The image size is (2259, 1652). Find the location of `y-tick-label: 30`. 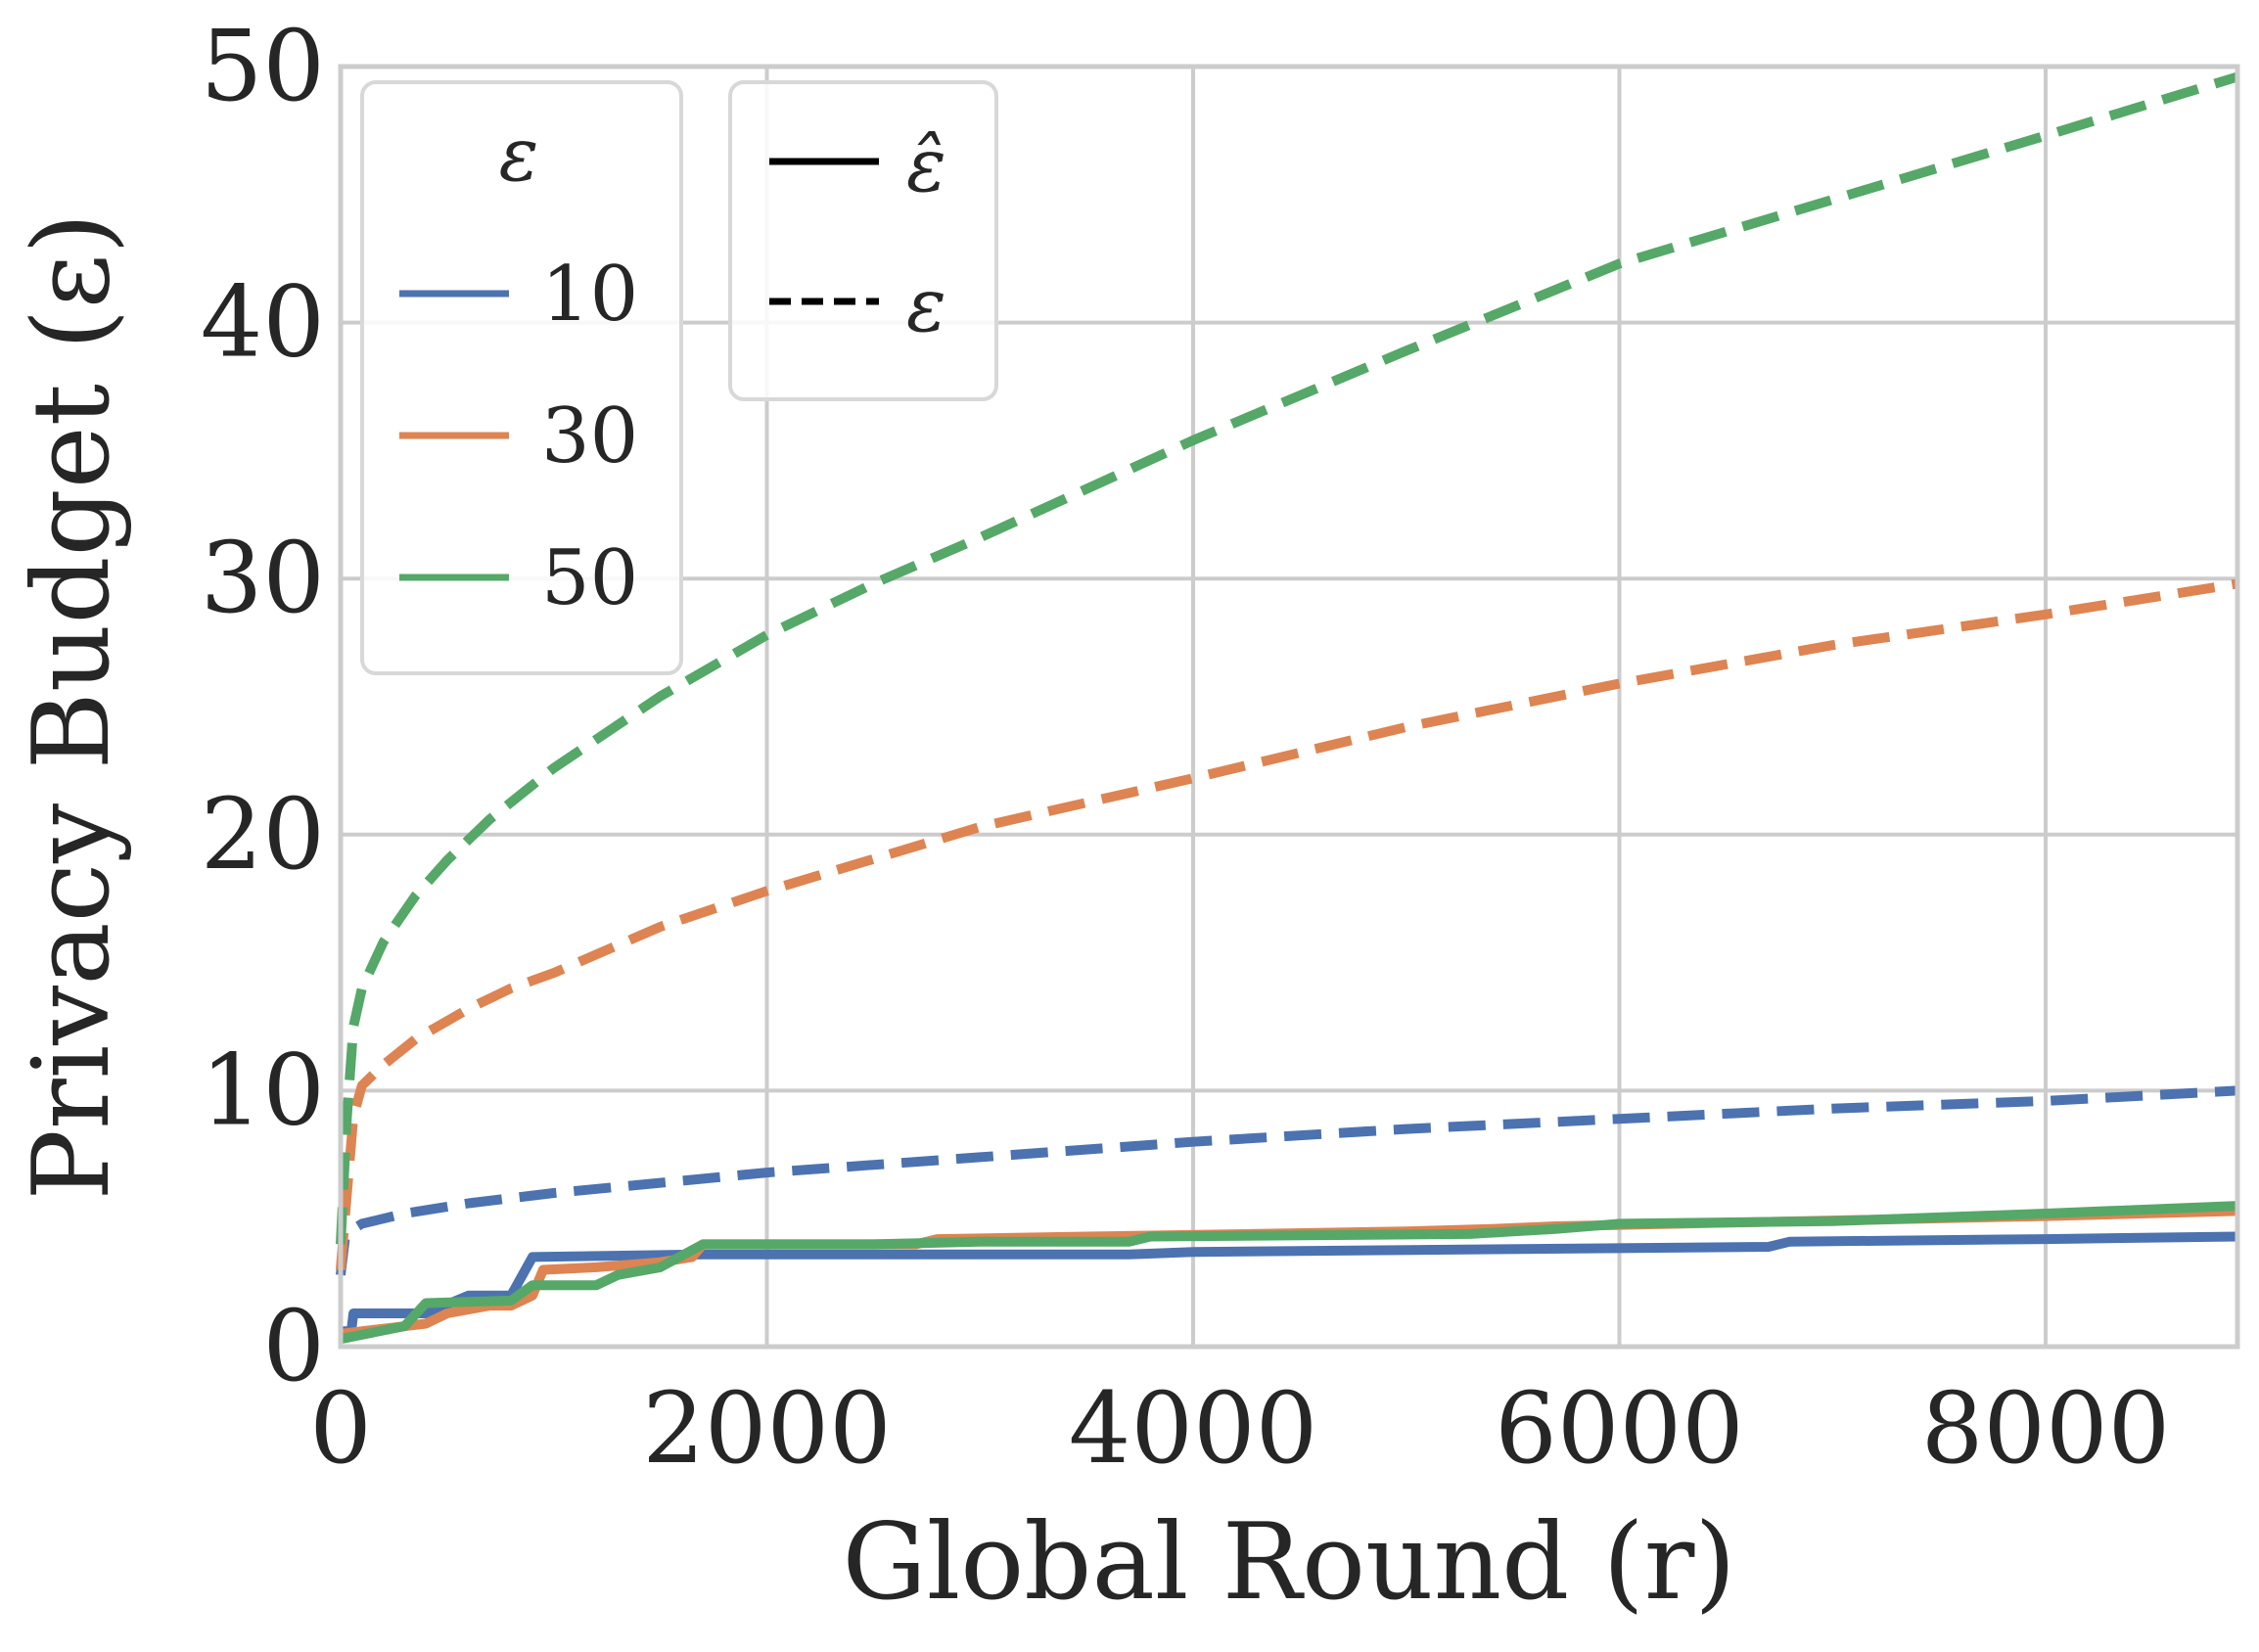

y-tick-label: 30 is located at coordinates (263, 578).